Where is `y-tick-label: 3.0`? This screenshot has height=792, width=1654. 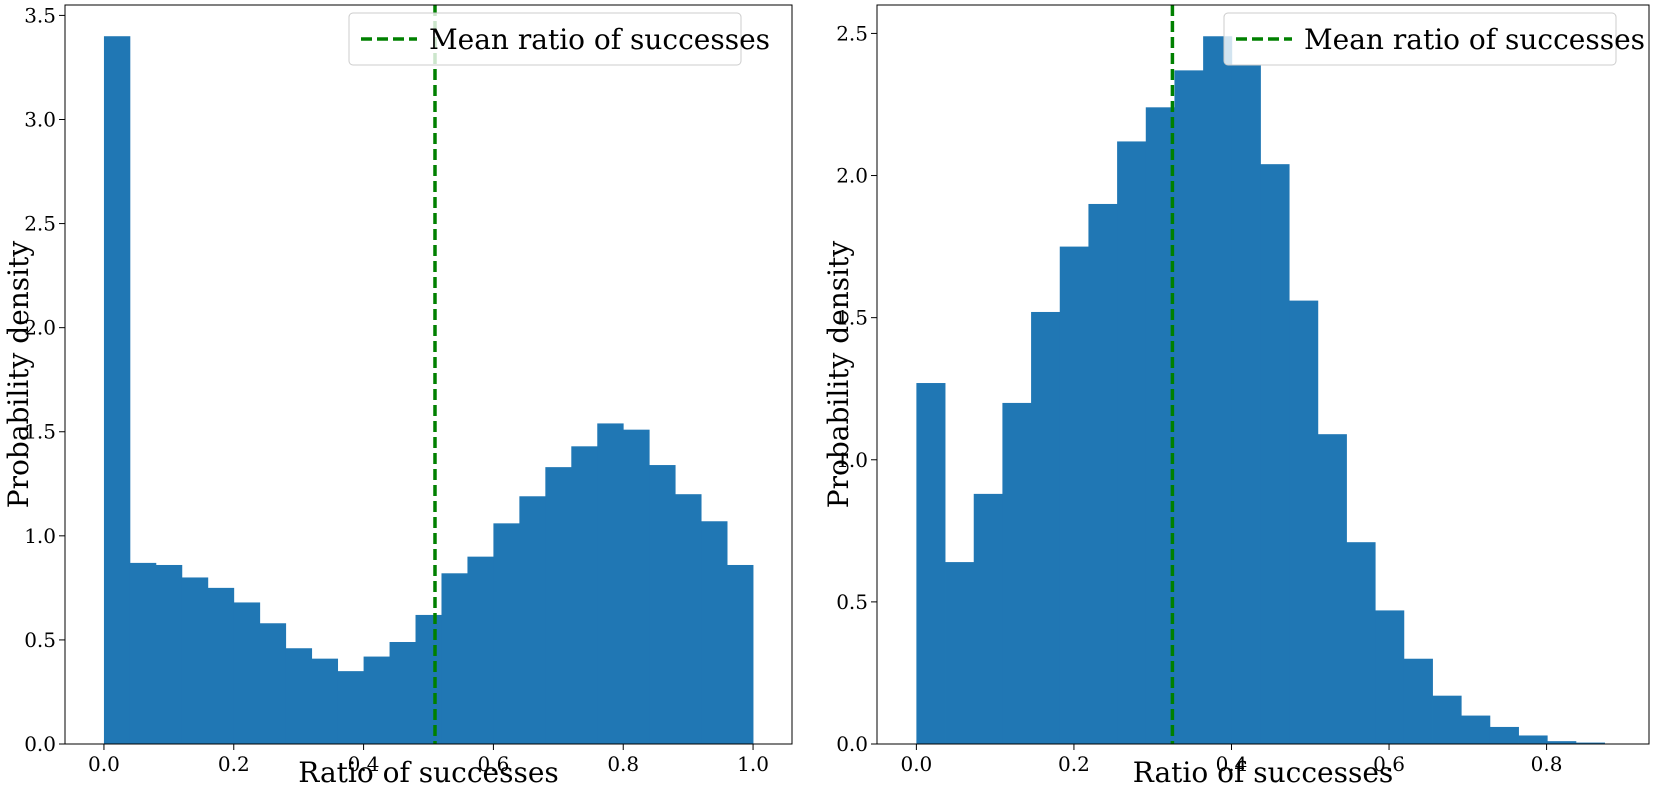 y-tick-label: 3.0 is located at coordinates (40, 119).